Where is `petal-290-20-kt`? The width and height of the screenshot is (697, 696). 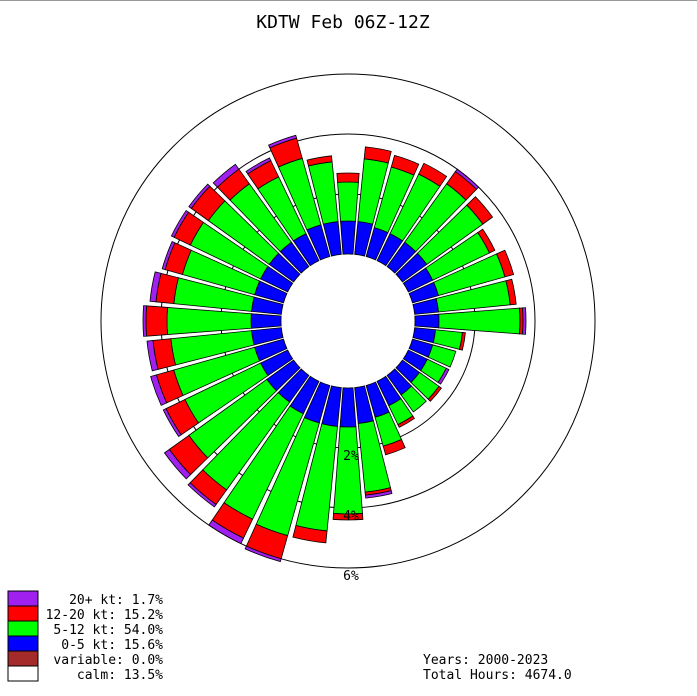
petal-290-20-kt is located at coordinates (168, 256).